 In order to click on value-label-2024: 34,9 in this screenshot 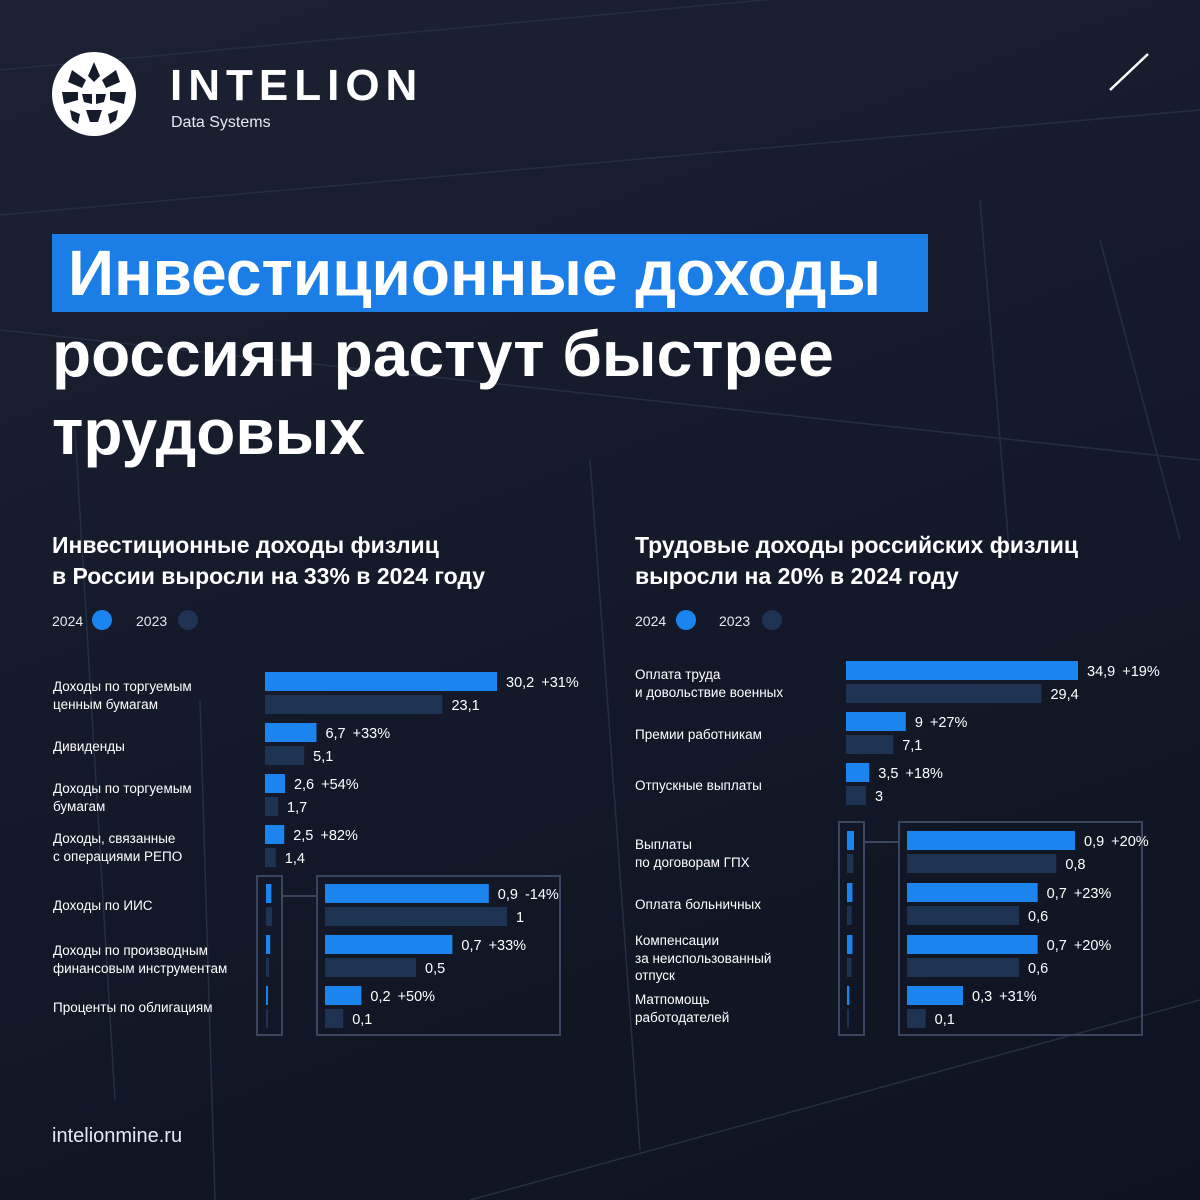, I will do `click(1101, 672)`.